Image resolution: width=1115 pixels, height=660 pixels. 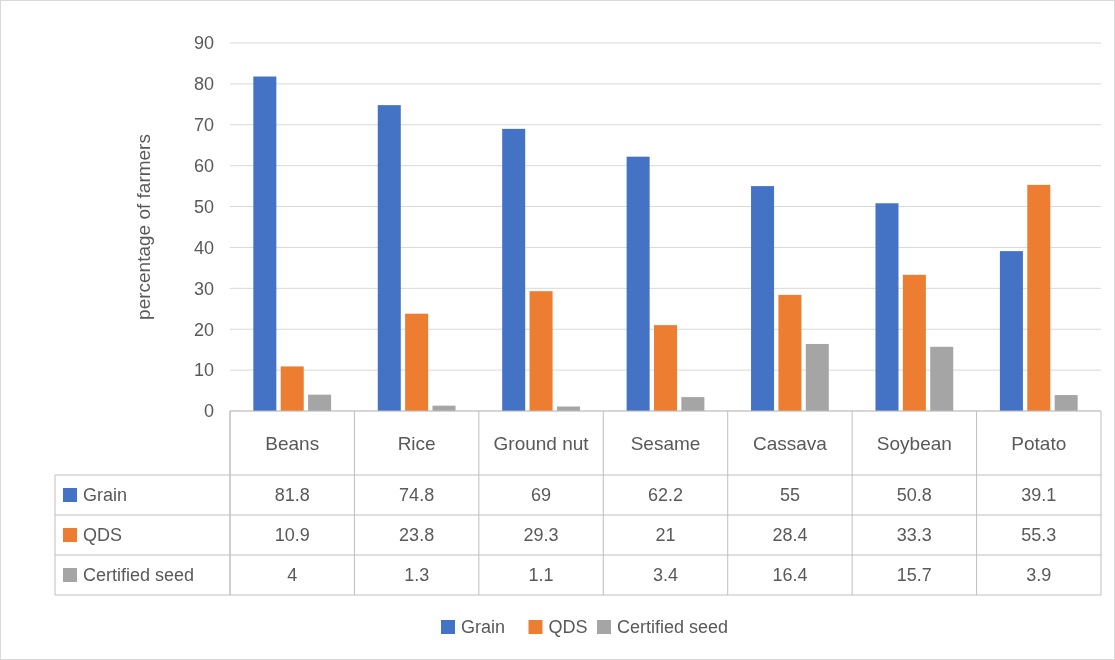 I want to click on y-tick-label: 30, so click(x=203, y=288).